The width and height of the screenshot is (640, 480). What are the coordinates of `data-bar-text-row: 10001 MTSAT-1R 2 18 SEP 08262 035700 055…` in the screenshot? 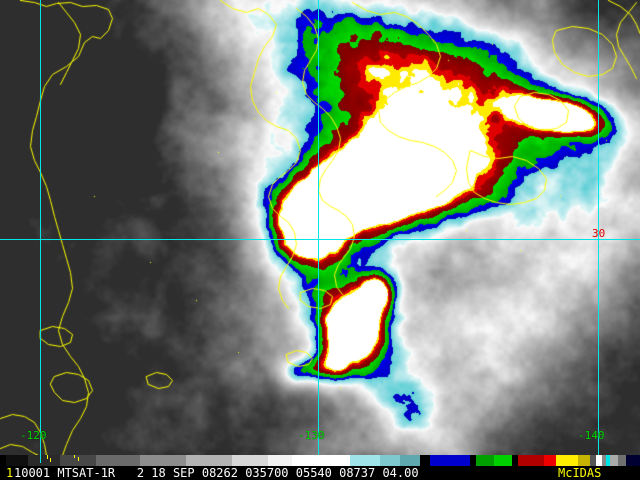 It's located at (320, 473).